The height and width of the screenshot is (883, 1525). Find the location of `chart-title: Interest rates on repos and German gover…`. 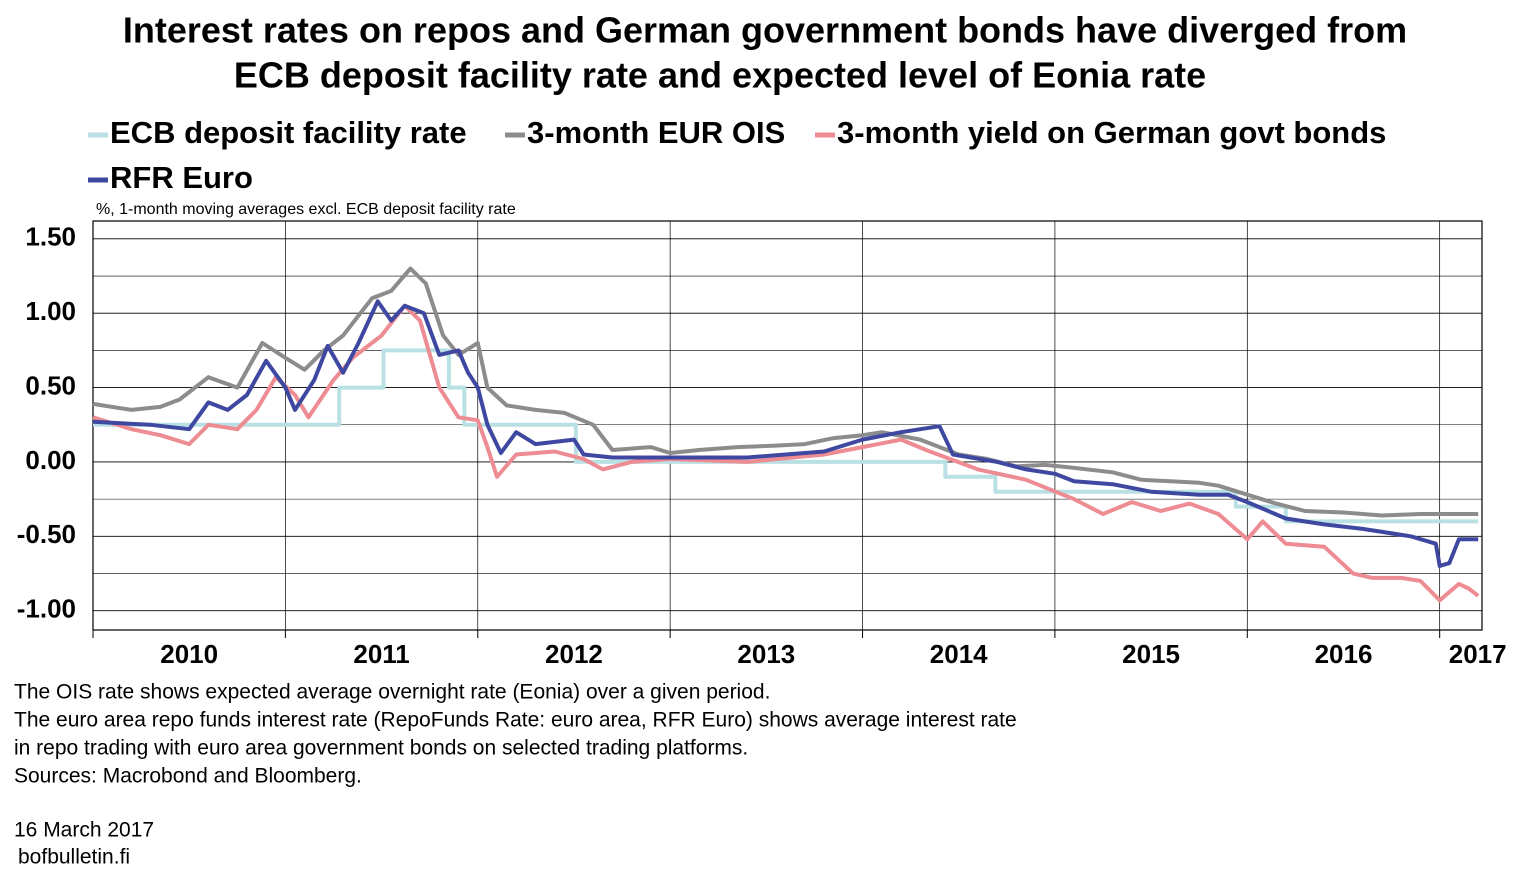

chart-title: Interest rates on repos and German gover… is located at coordinates (765, 30).